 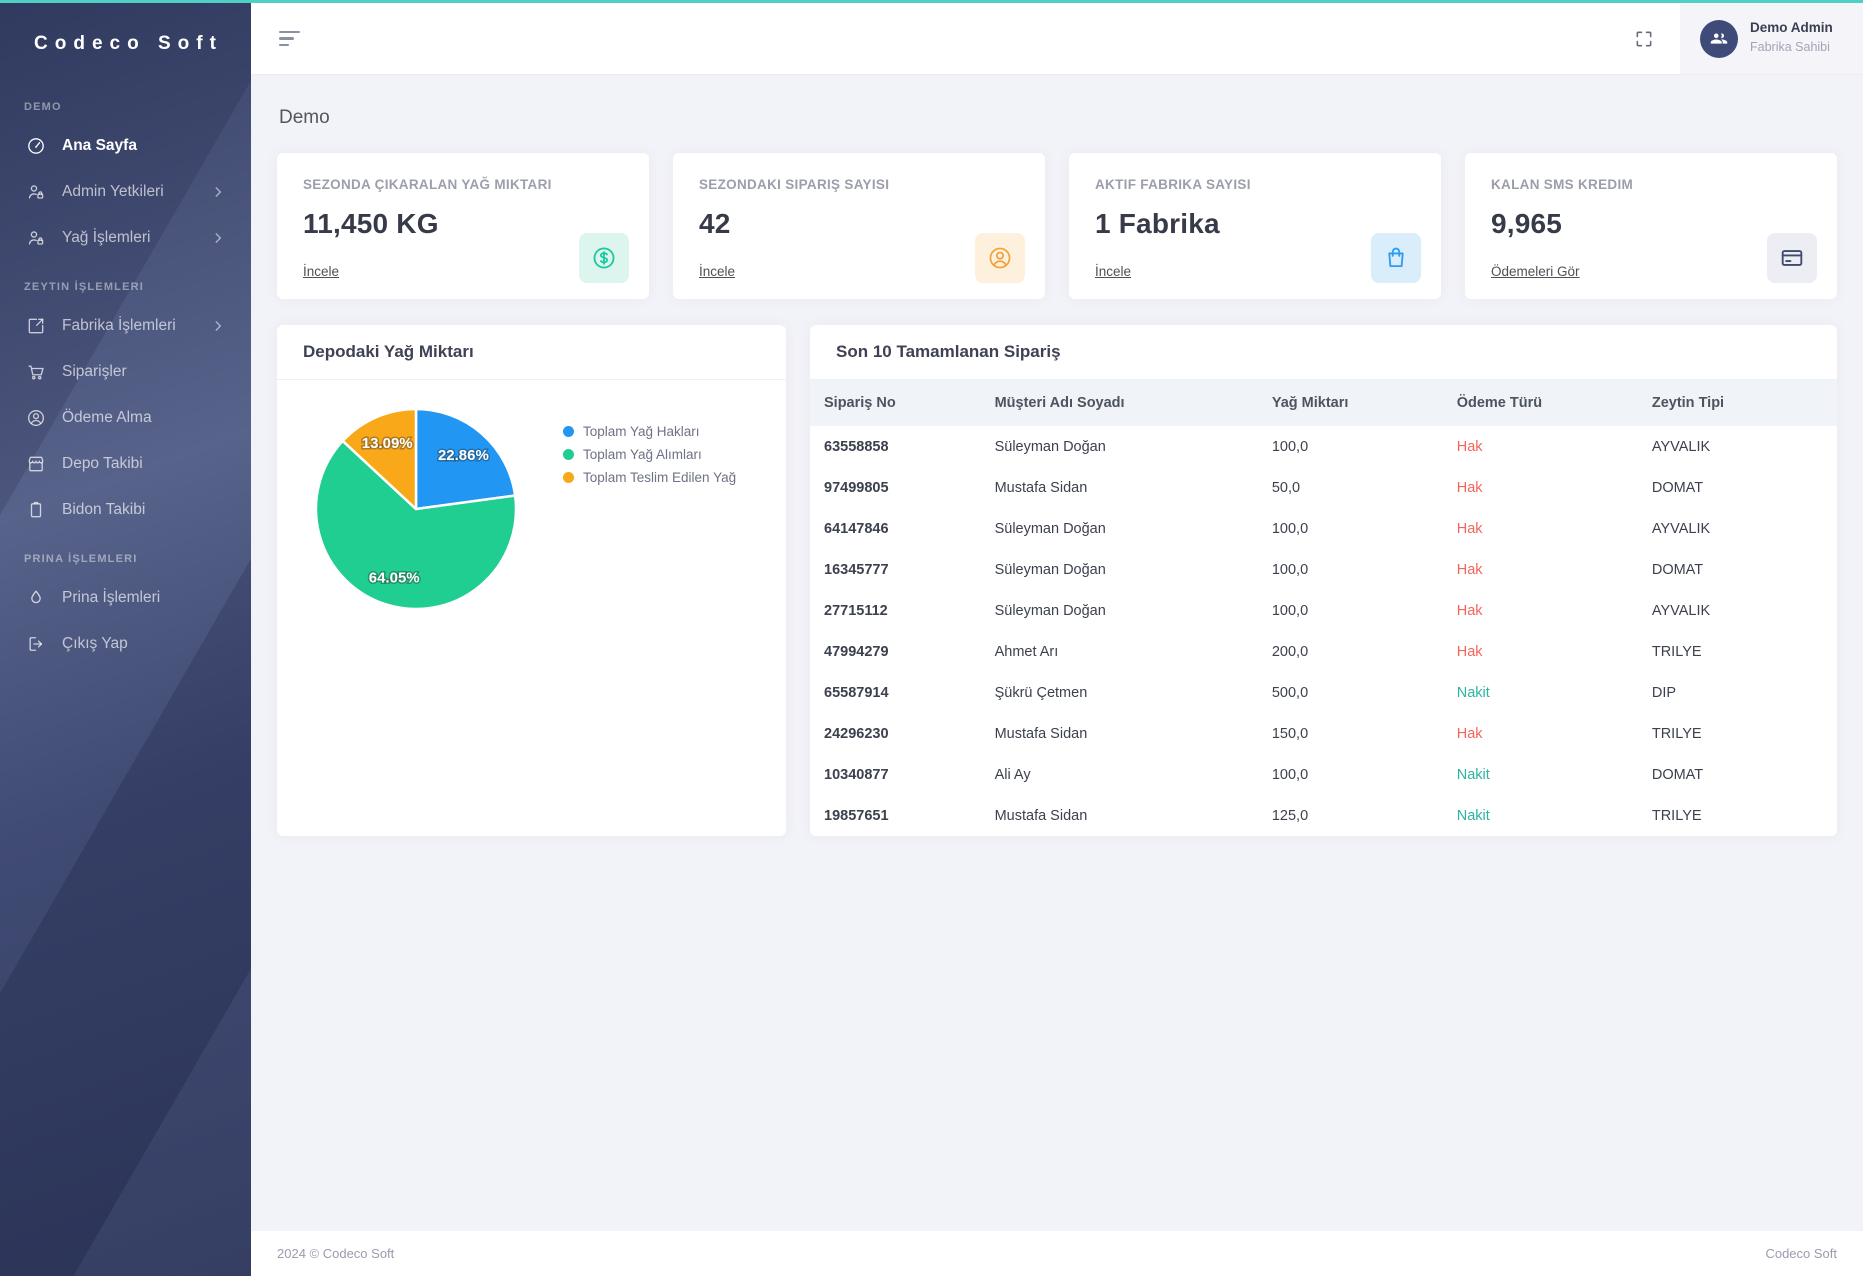 I want to click on nav-section-label: PRINA İŞLEMLERI, so click(x=81, y=559).